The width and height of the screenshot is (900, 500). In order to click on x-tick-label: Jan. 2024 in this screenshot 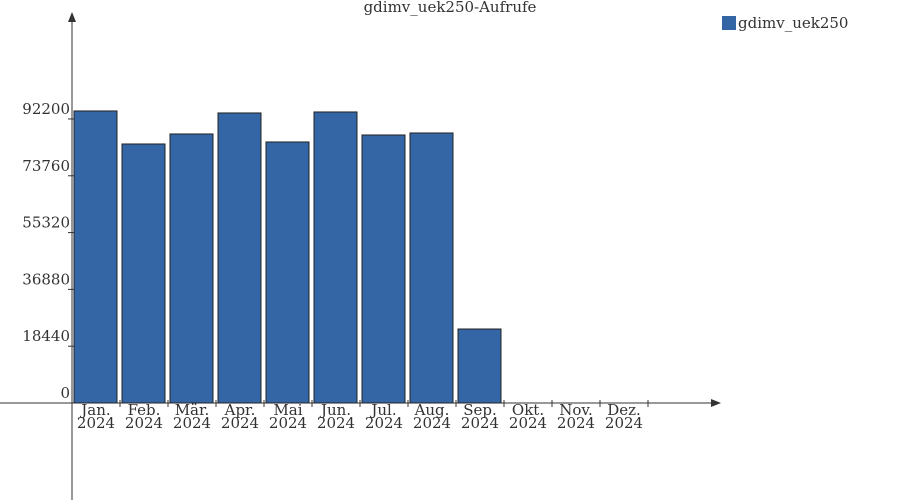, I will do `click(96, 416)`.